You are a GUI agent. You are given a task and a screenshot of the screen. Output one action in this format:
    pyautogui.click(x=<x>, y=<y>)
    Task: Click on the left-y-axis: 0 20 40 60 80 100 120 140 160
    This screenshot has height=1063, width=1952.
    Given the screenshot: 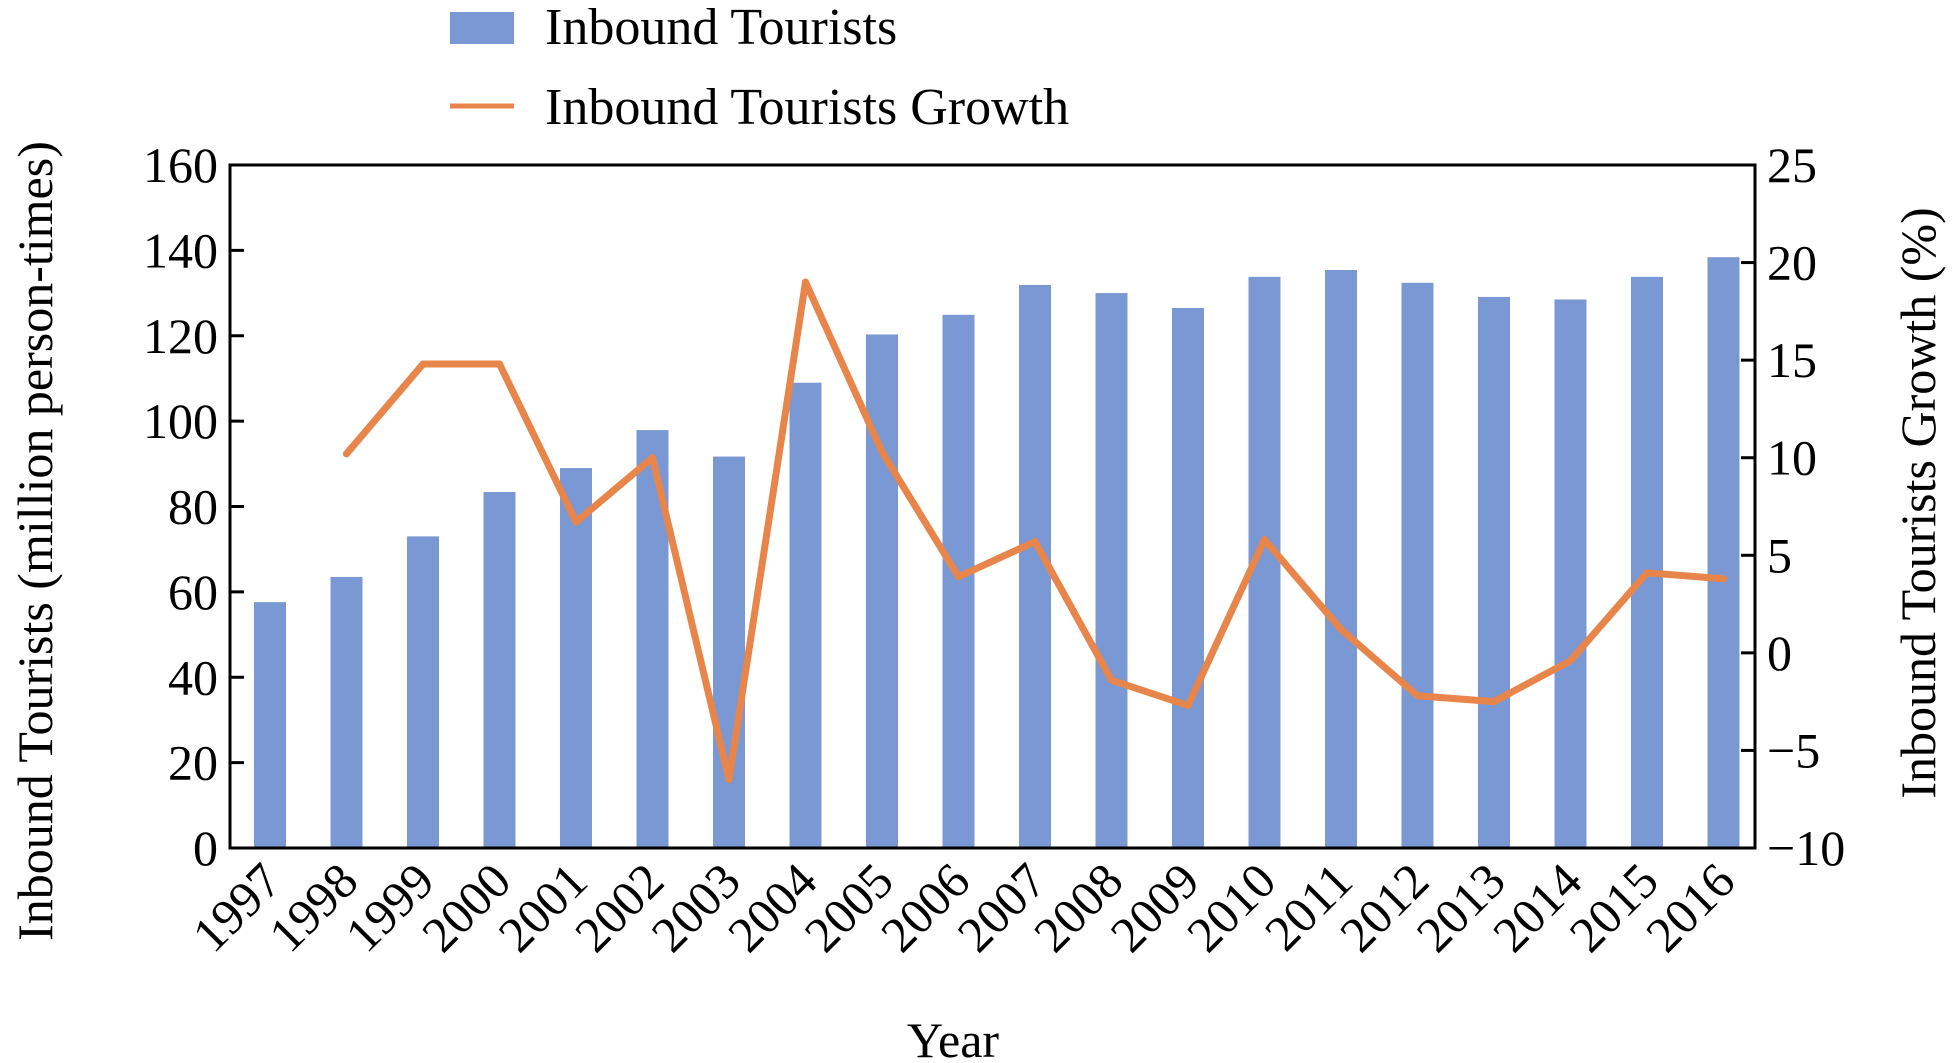 What is the action you would take?
    pyautogui.click(x=193, y=506)
    